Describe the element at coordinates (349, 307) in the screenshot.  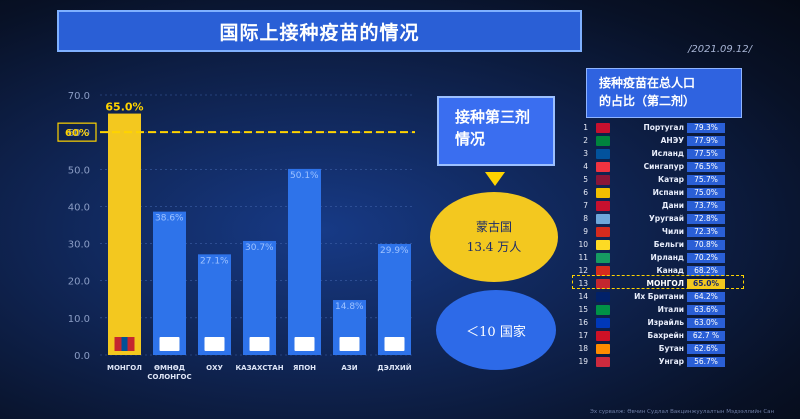
I see `data-label: 14.8%` at that location.